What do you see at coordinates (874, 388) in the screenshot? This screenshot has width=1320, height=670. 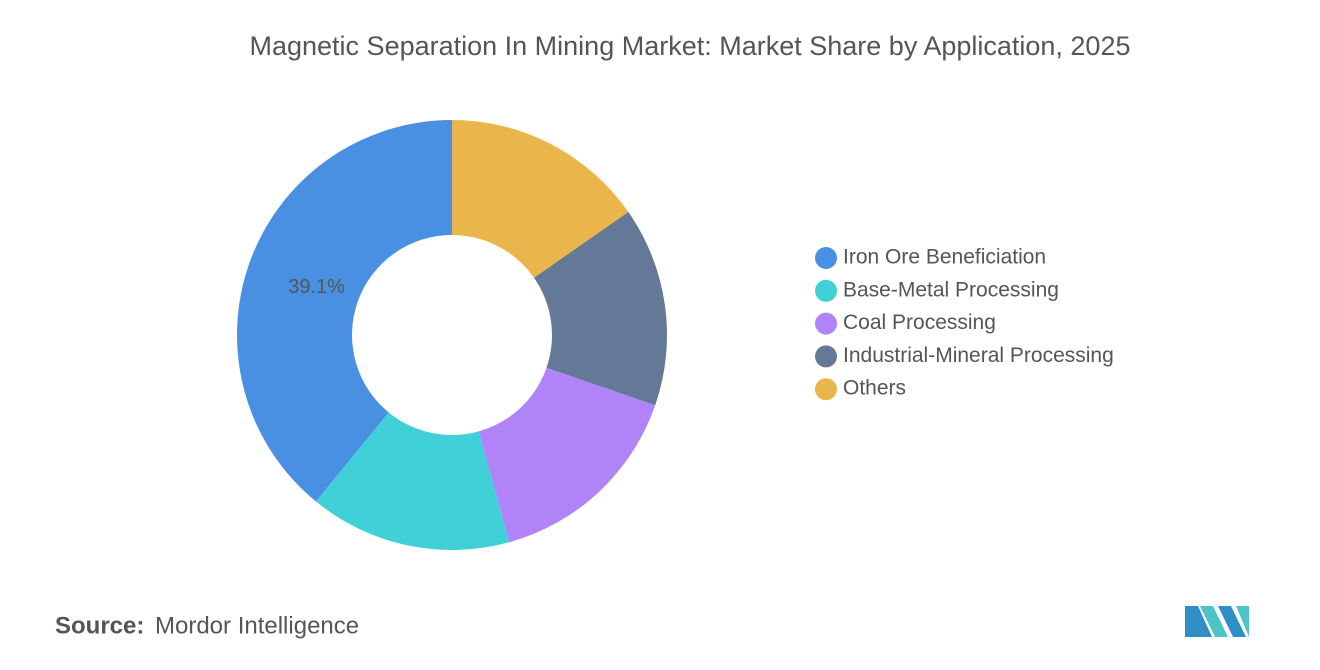 I see `legend-label: Others` at bounding box center [874, 388].